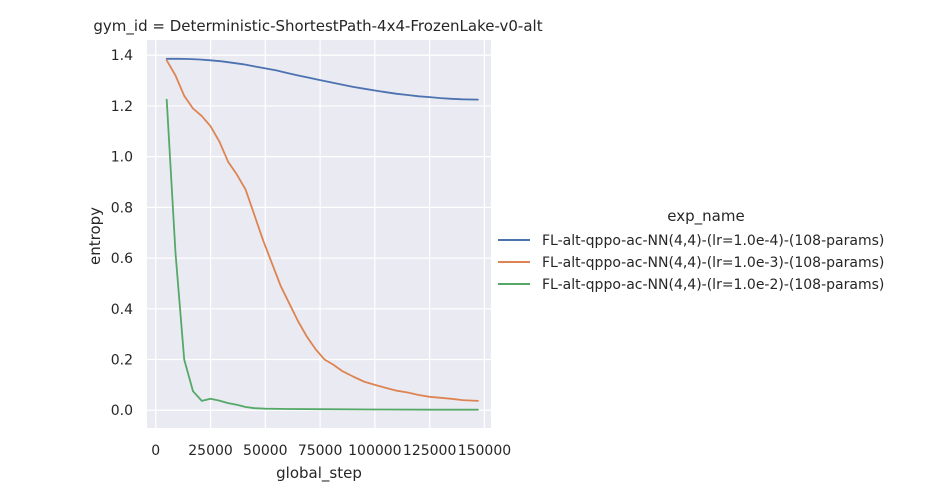 The width and height of the screenshot is (927, 500). I want to click on x-tick-label: 150000, so click(484, 451).